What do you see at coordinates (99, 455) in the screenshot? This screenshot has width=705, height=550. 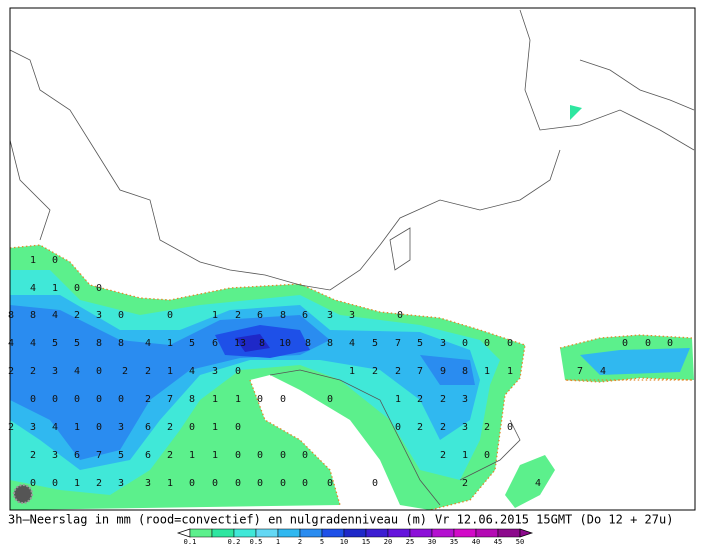 I see `grid-value: 7` at bounding box center [99, 455].